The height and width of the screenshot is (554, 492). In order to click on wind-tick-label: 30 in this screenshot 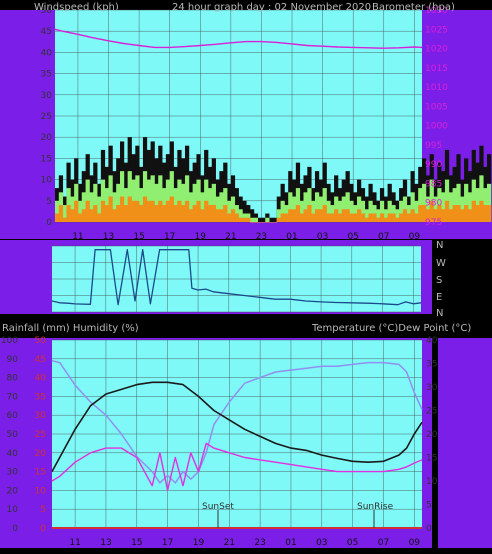, I will do `click(47, 96)`.